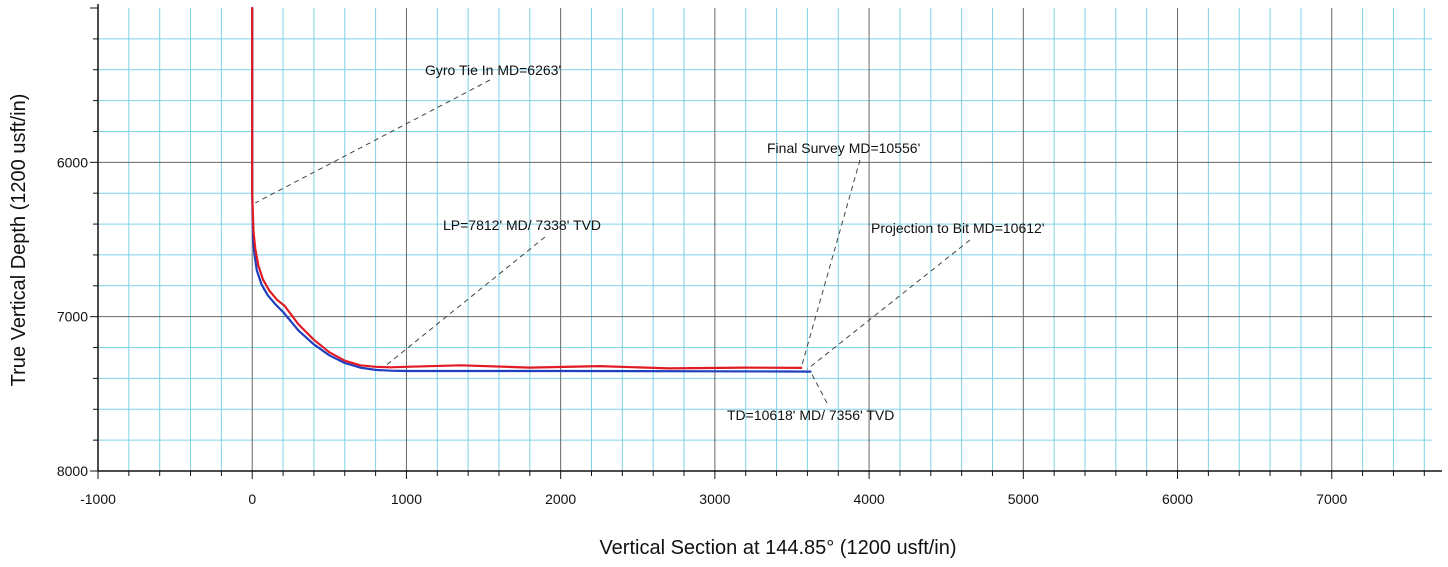 This screenshot has height=567, width=1448. Describe the element at coordinates (714, 499) in the screenshot. I see `x-tick-label: 3000` at that location.